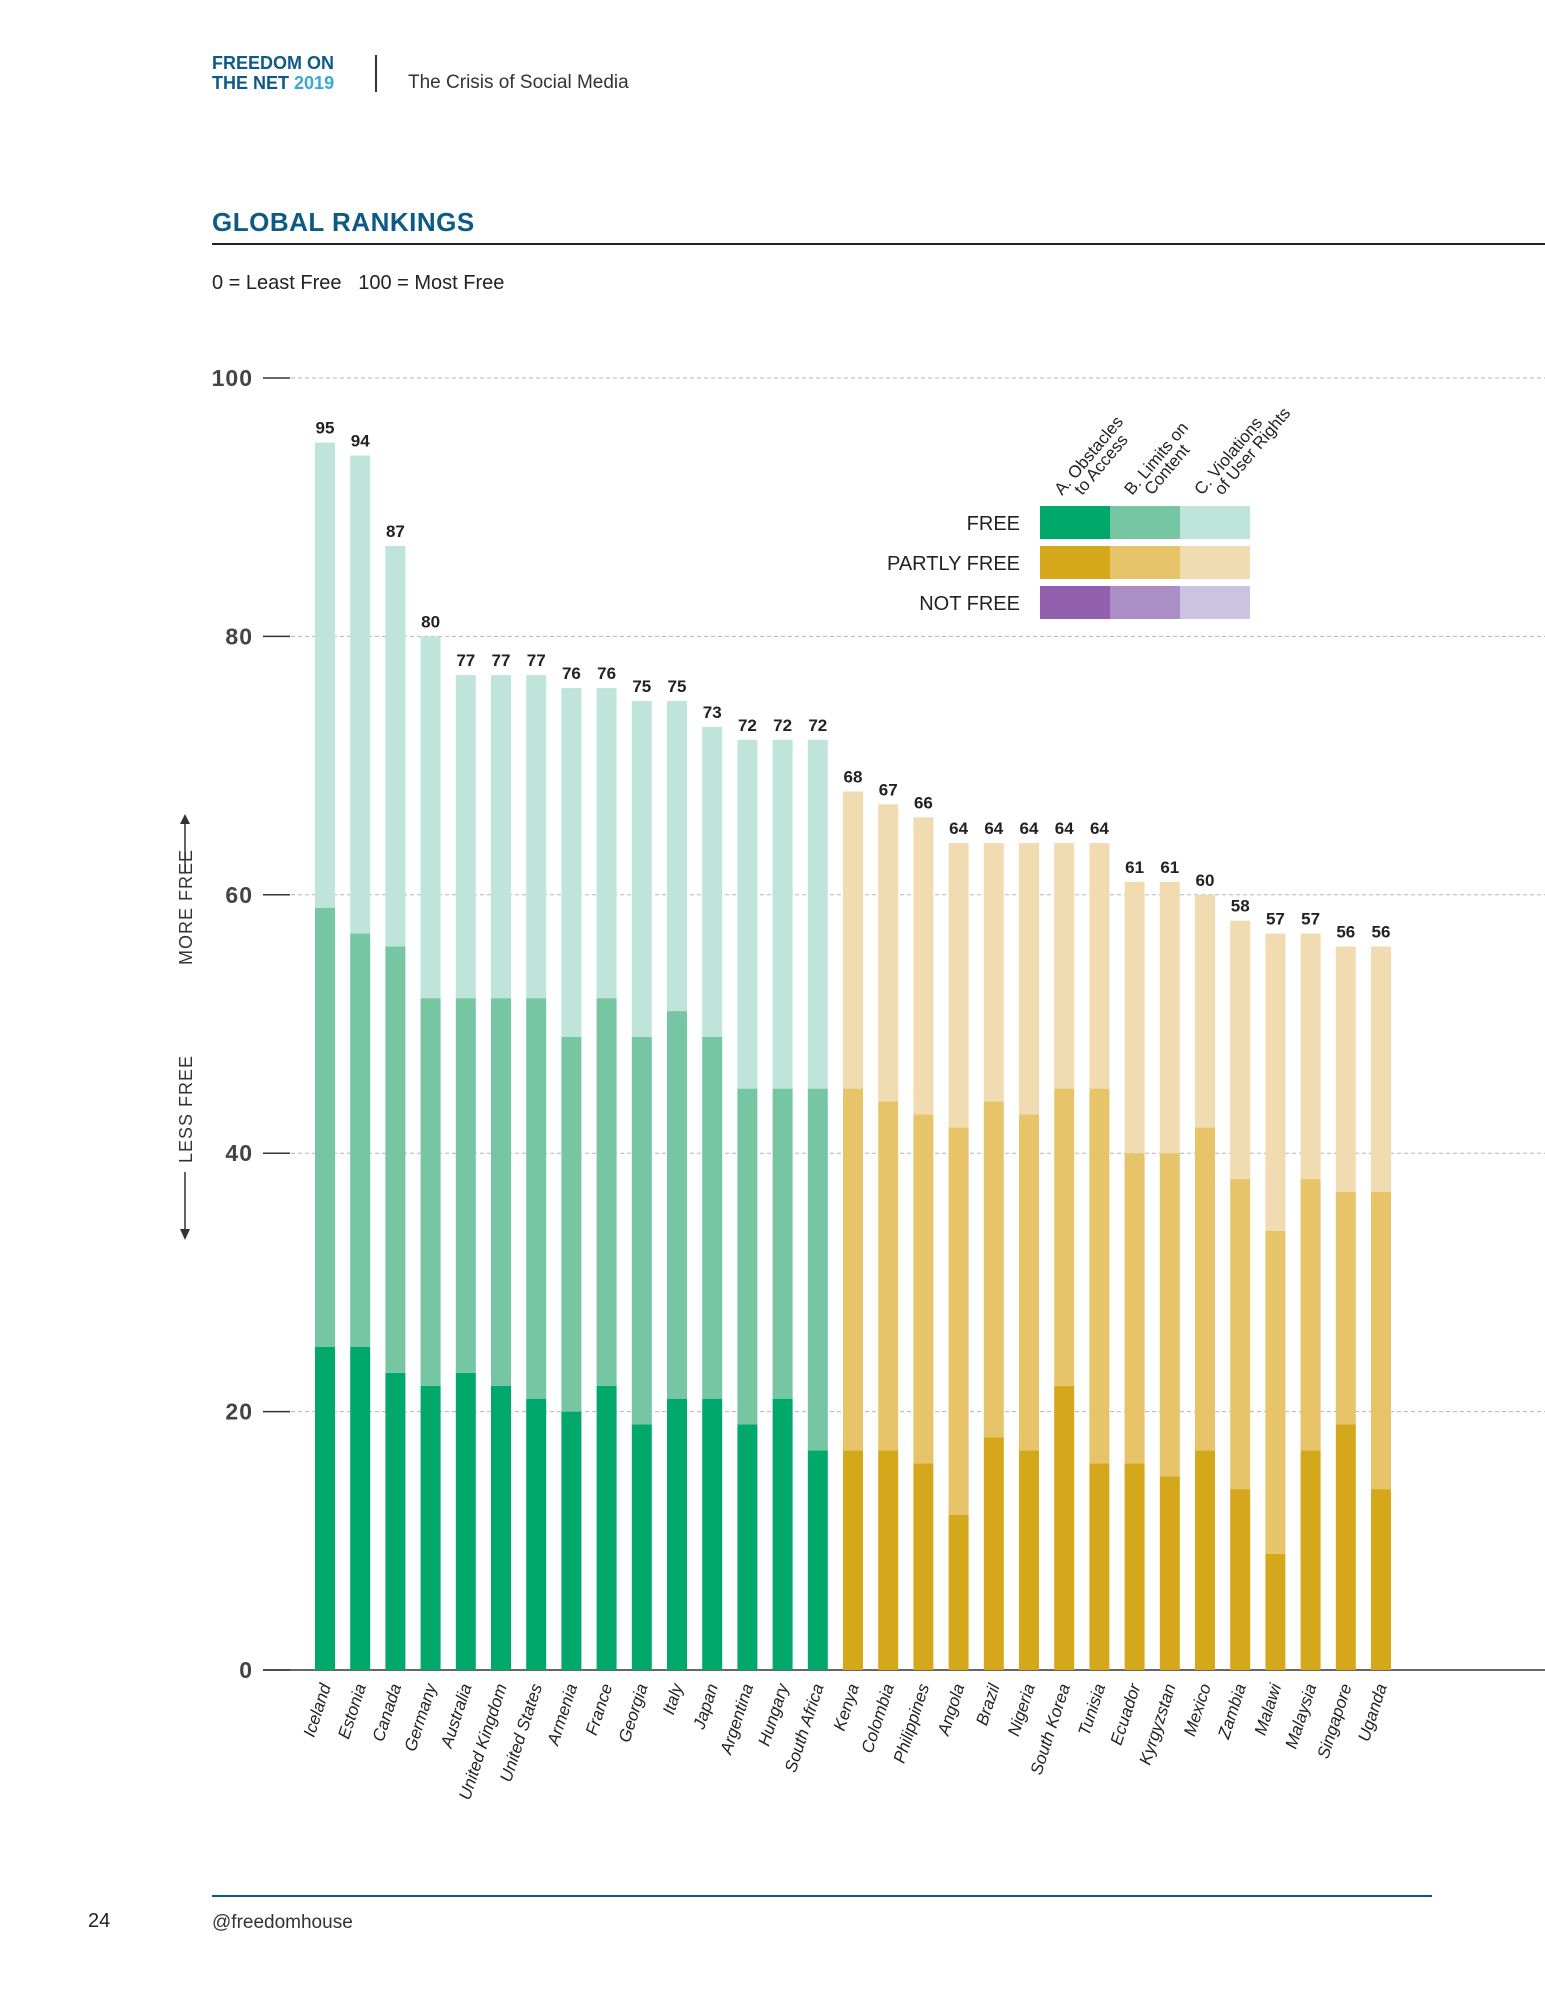  Describe the element at coordinates (343, 222) in the screenshot. I see `section-title: GLOBAL RANKINGS` at that location.